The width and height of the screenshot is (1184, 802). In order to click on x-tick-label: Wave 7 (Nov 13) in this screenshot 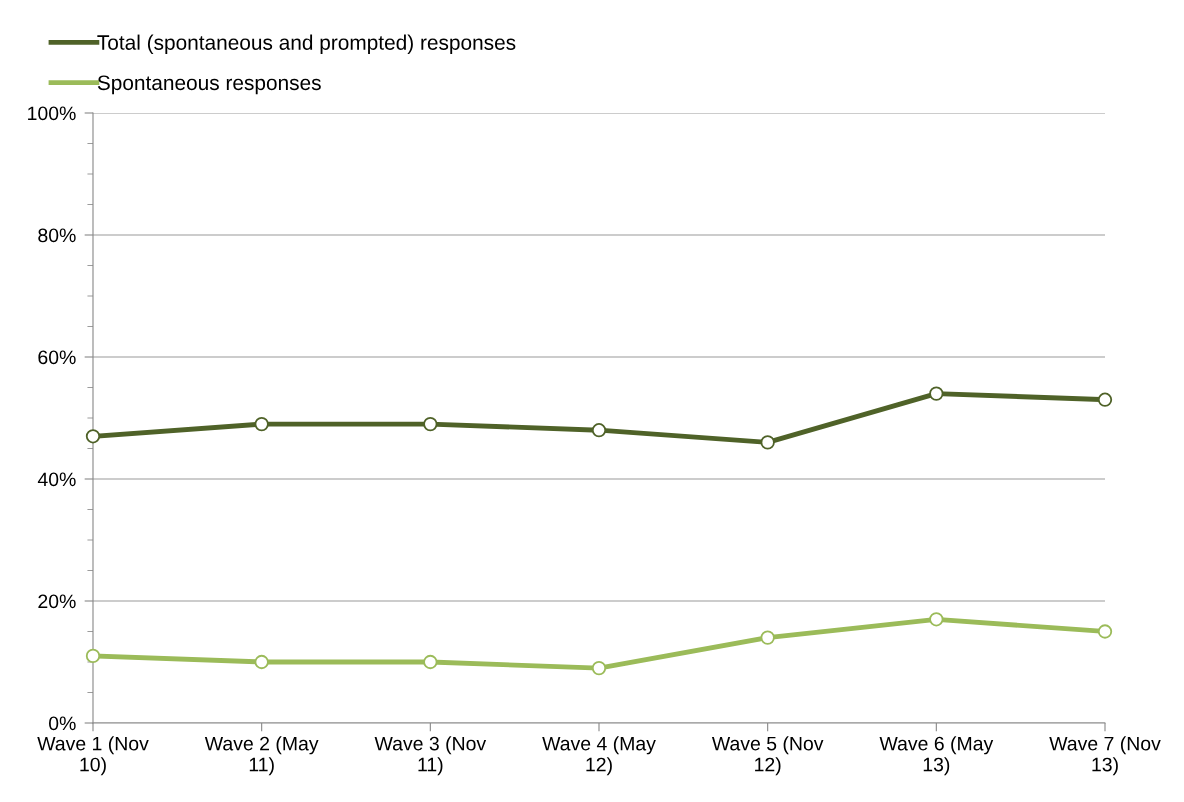, I will do `click(1105, 756)`.